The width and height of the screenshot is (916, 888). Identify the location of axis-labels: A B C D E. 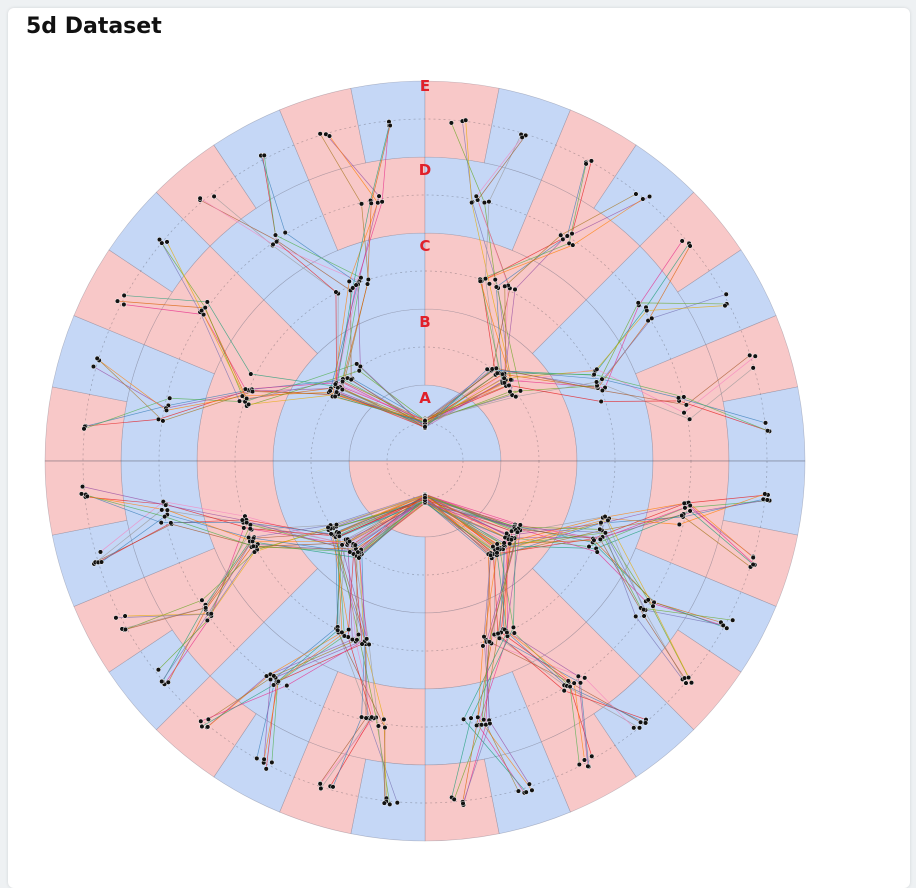
(425, 242).